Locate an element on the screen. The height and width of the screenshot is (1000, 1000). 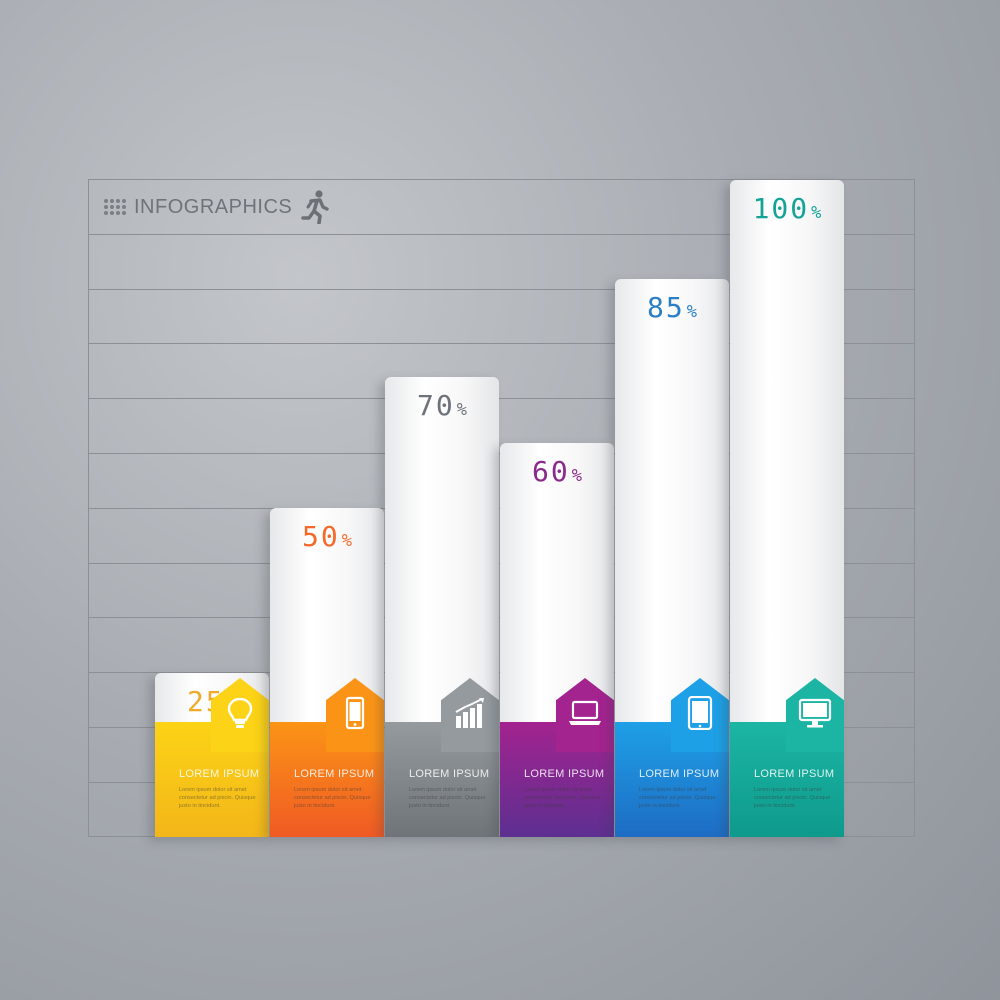
laptop-icon is located at coordinates (585, 713).